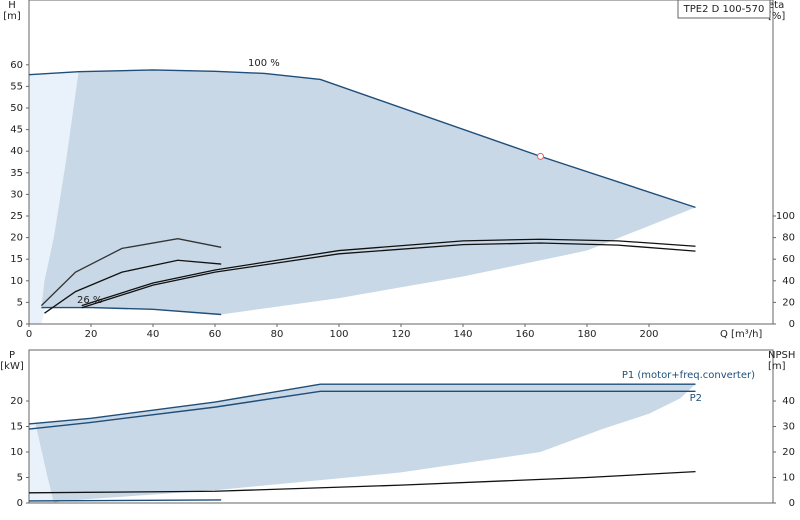 Image resolution: width=800 pixels, height=520 pixels. Describe the element at coordinates (264, 63) in the screenshot. I see `curve-label: 100 %` at that location.